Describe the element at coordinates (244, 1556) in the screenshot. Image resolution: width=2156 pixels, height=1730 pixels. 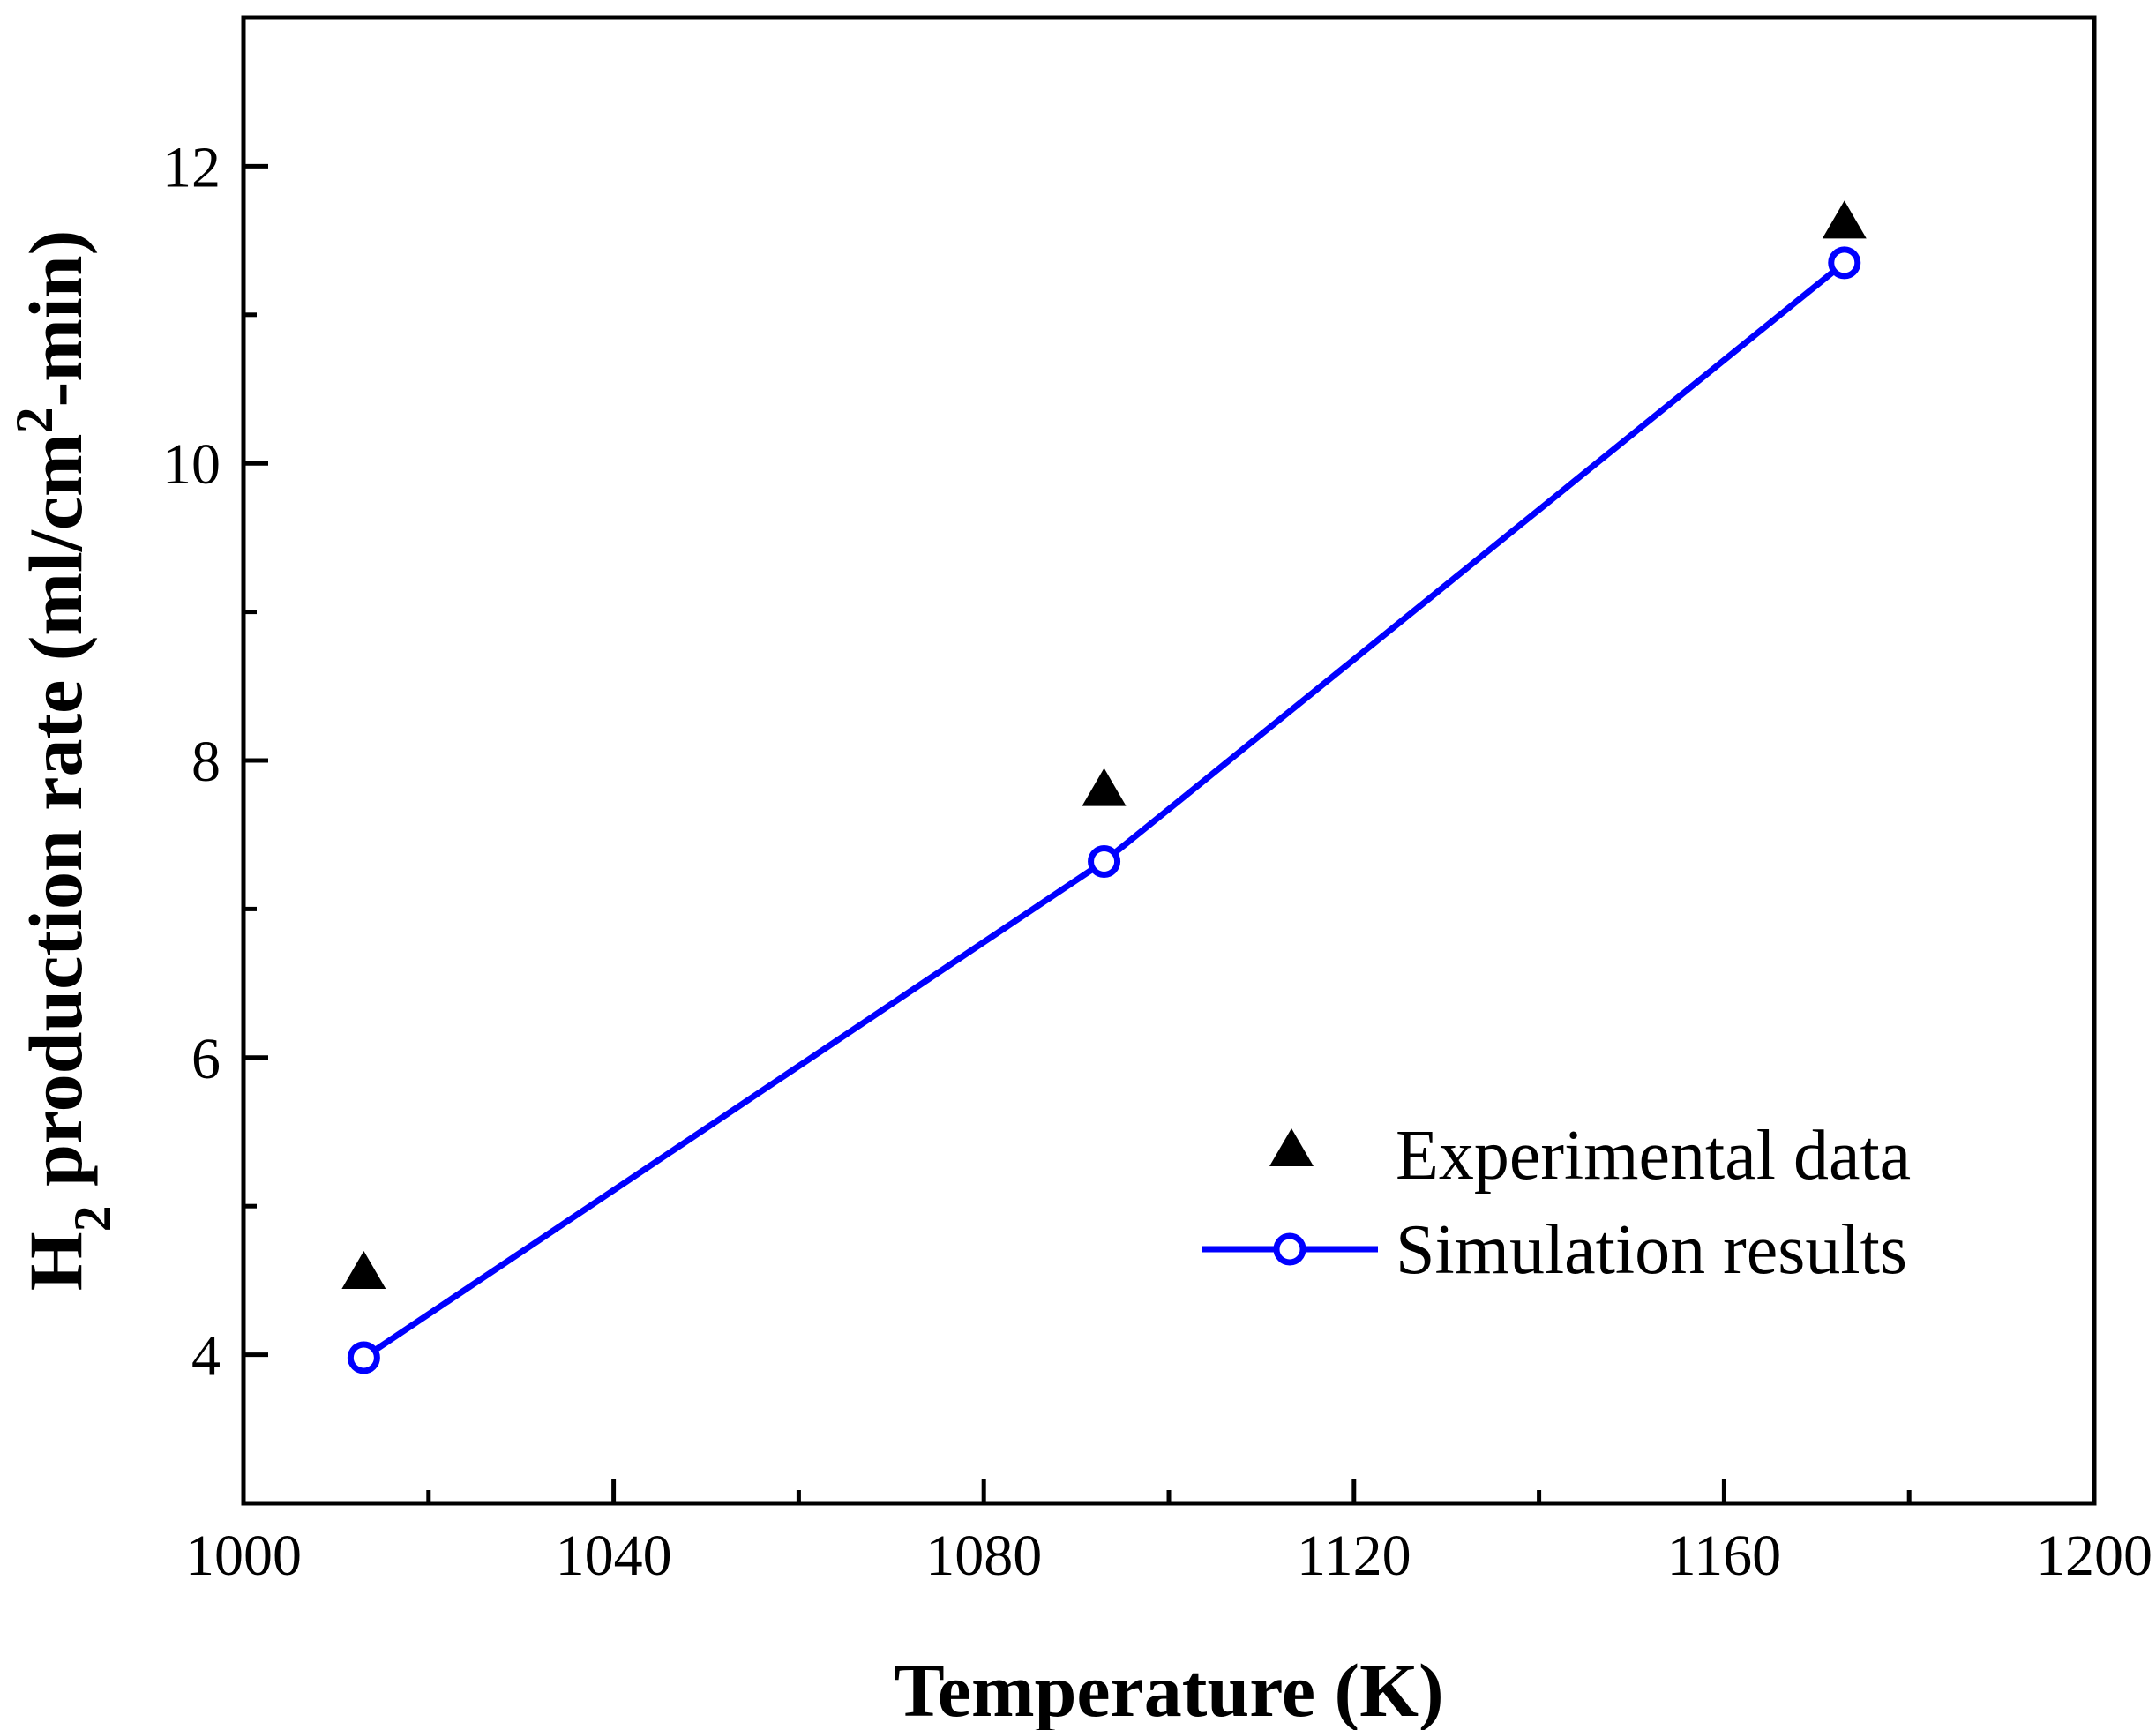
I see `x-tick-label: 1000` at that location.